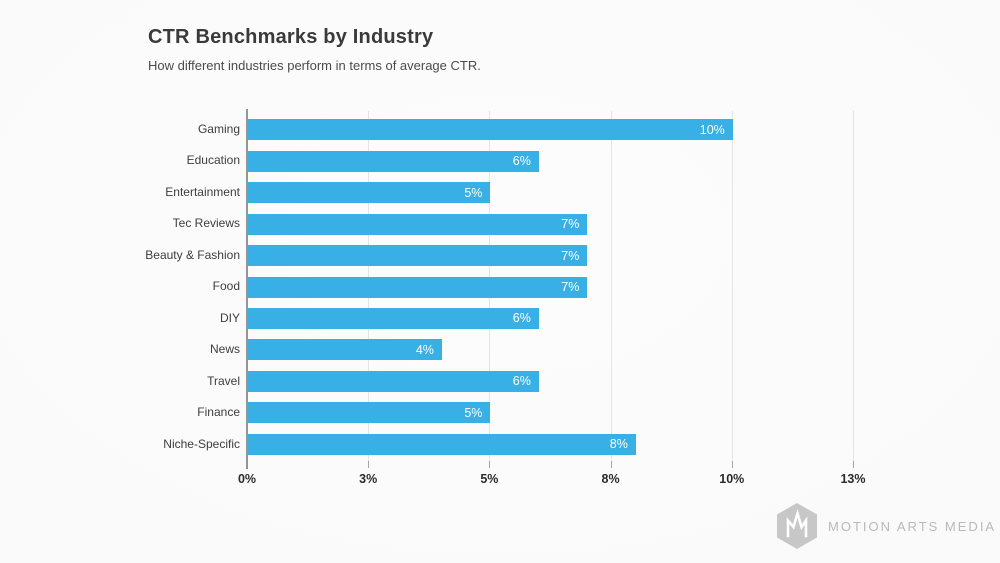  I want to click on x-tick-label: 10%, so click(732, 479).